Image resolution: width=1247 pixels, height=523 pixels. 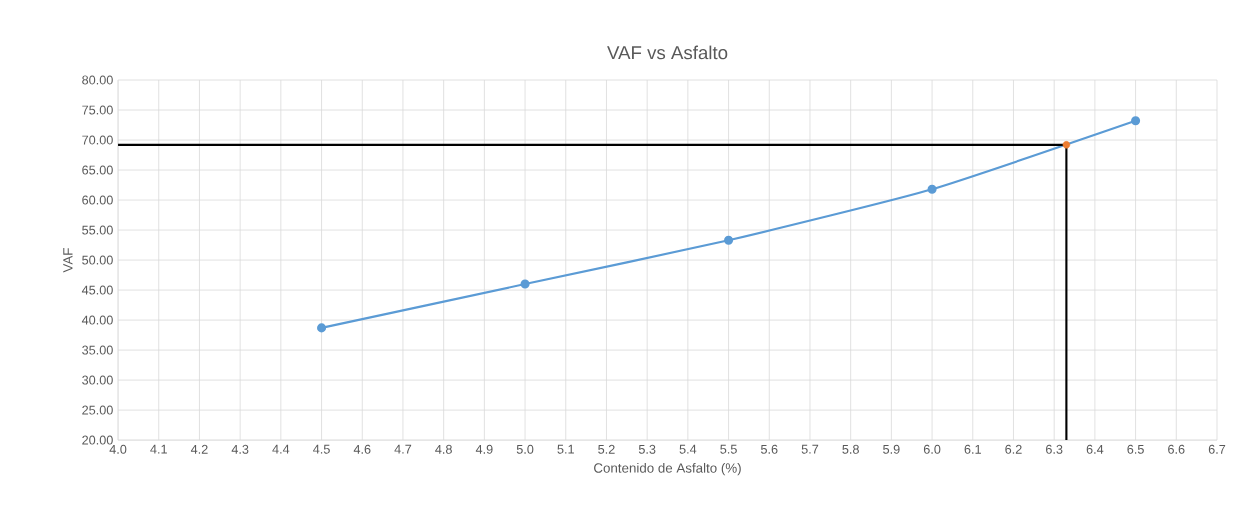 I want to click on x-tick-label: 6.7, so click(x=1217, y=449).